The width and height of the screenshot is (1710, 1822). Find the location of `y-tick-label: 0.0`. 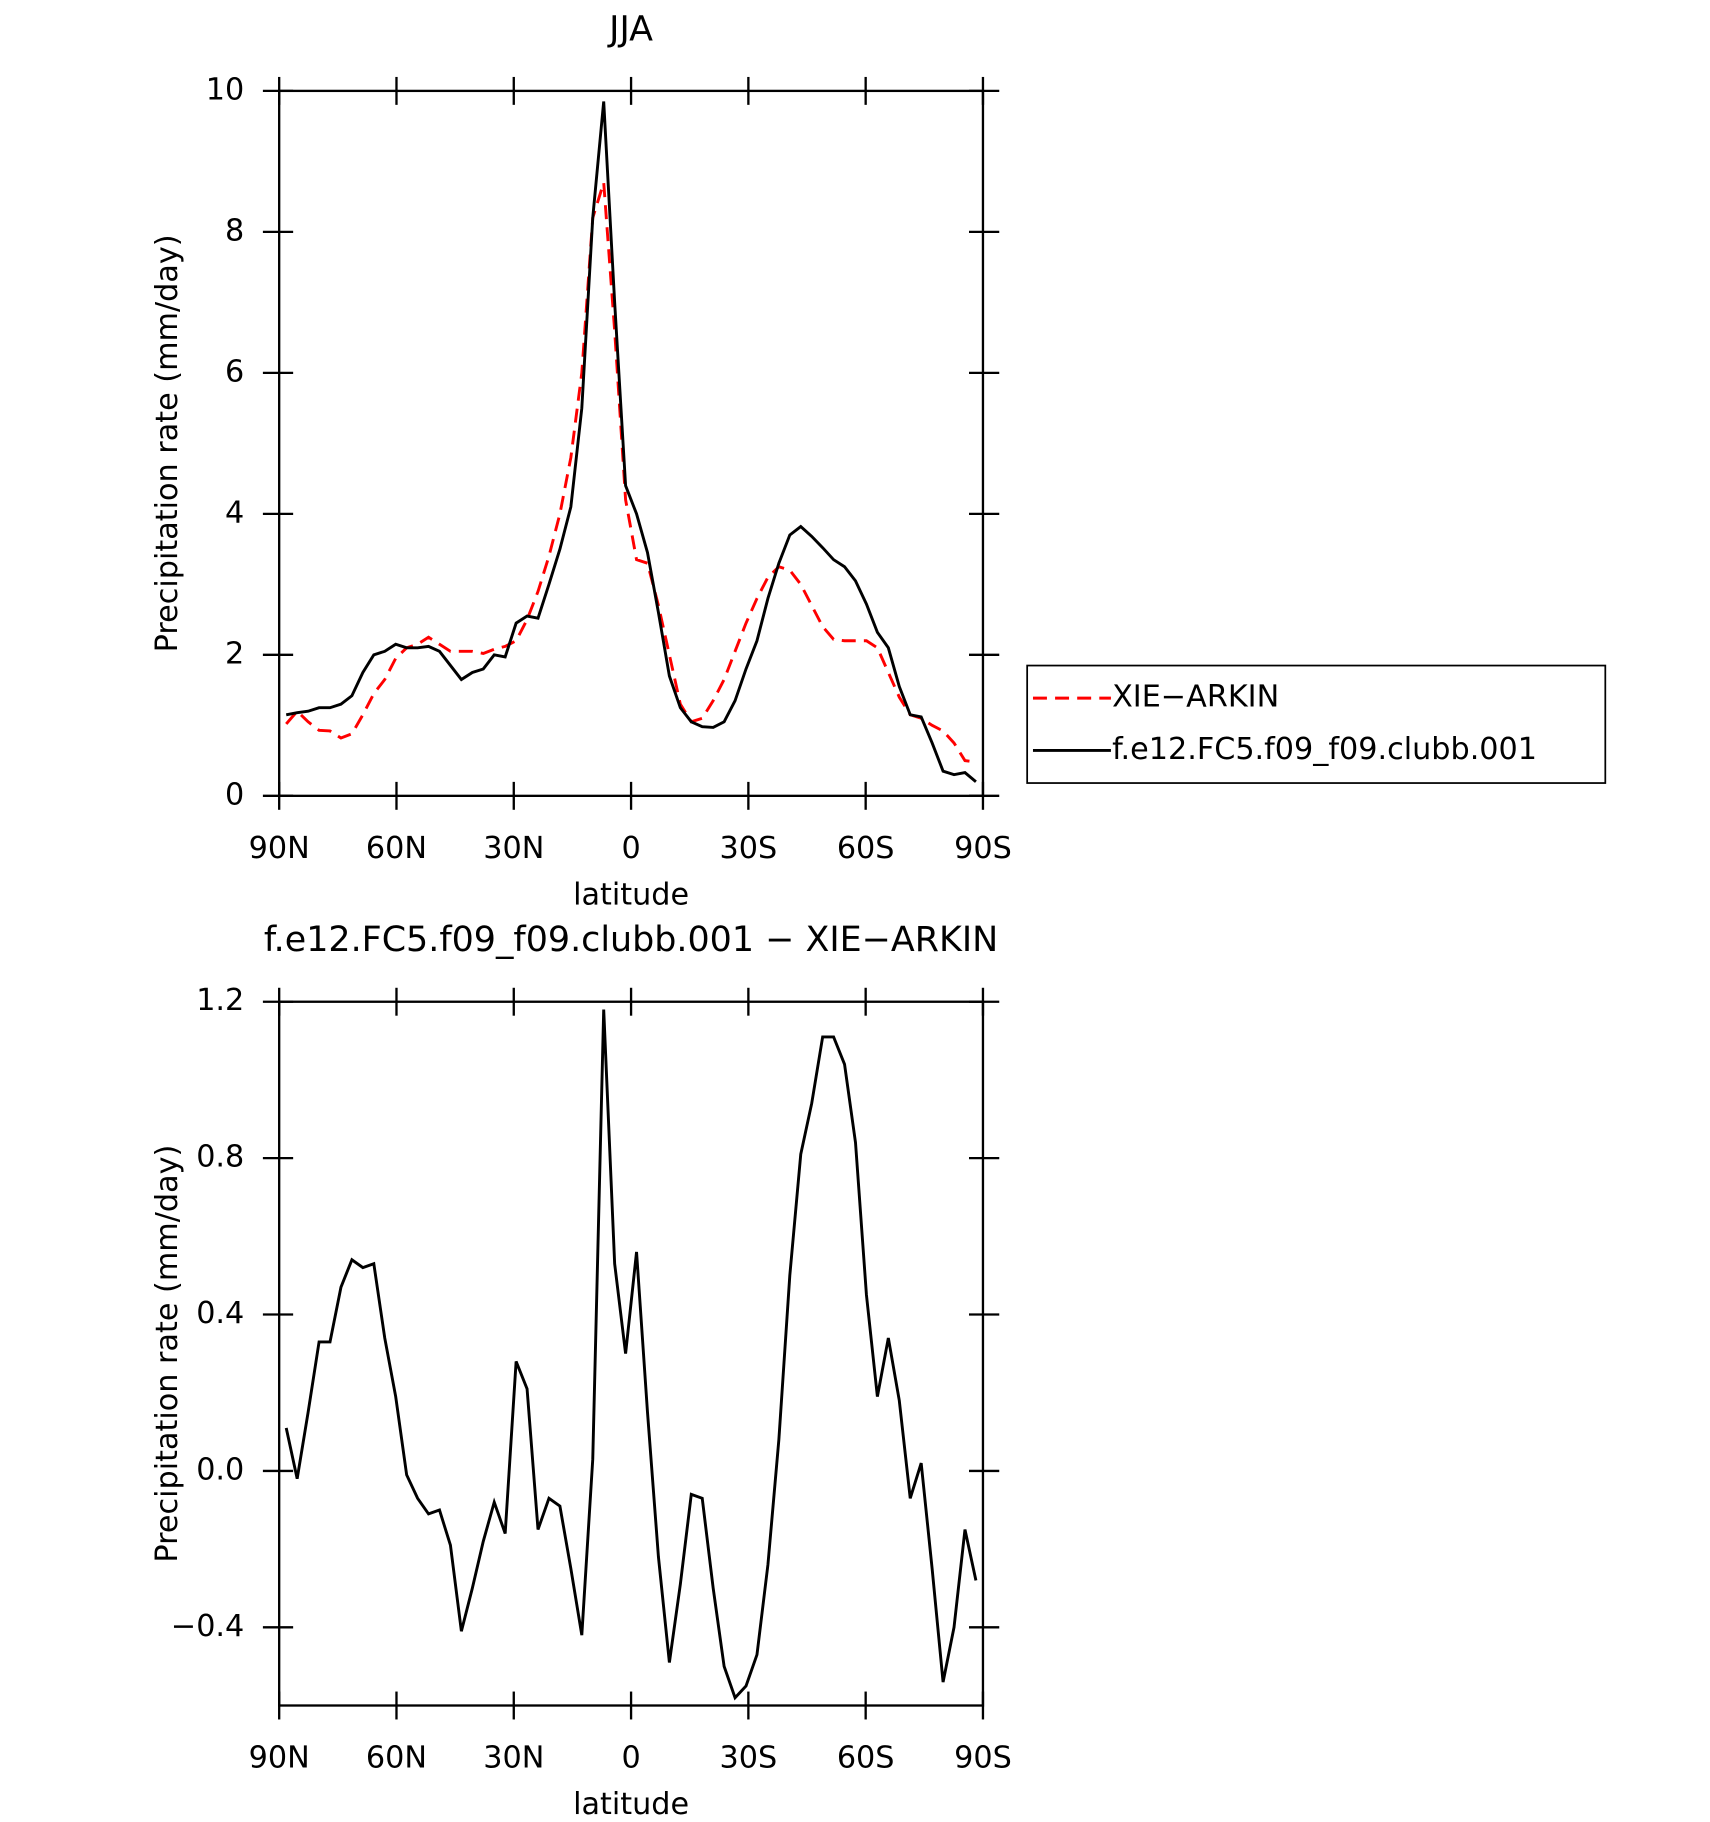

y-tick-label: 0.0 is located at coordinates (220, 1469).